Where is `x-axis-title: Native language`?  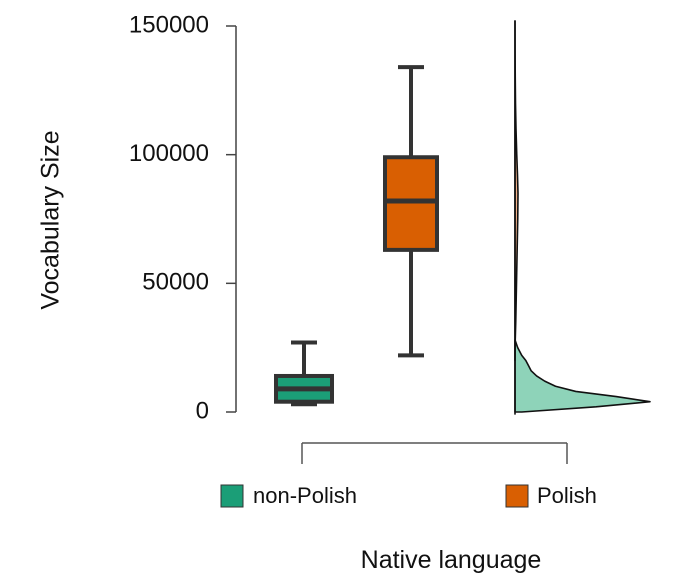
x-axis-title: Native language is located at coordinates (451, 560).